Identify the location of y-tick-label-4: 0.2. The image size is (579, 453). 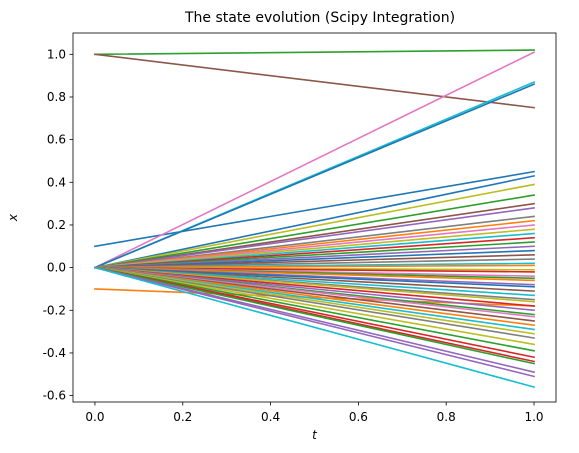
(56, 225).